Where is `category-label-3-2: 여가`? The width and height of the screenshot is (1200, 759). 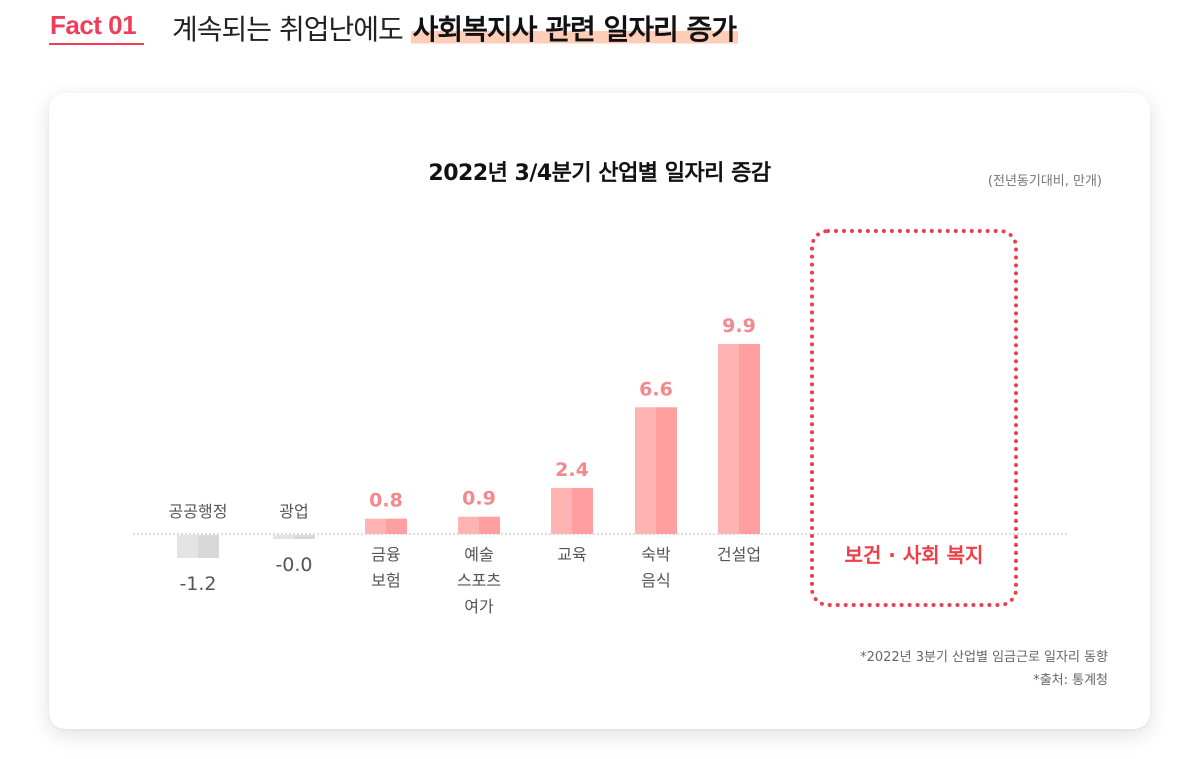
category-label-3-2: 여가 is located at coordinates (479, 606).